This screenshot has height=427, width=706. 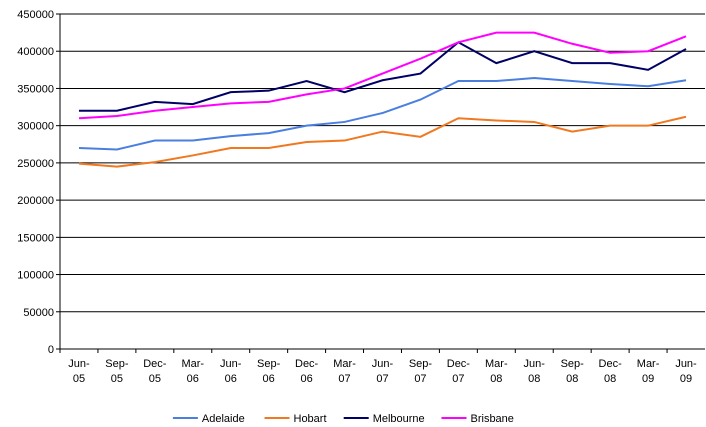 What do you see at coordinates (307, 371) in the screenshot?
I see `x-tick-label: Dec-06` at bounding box center [307, 371].